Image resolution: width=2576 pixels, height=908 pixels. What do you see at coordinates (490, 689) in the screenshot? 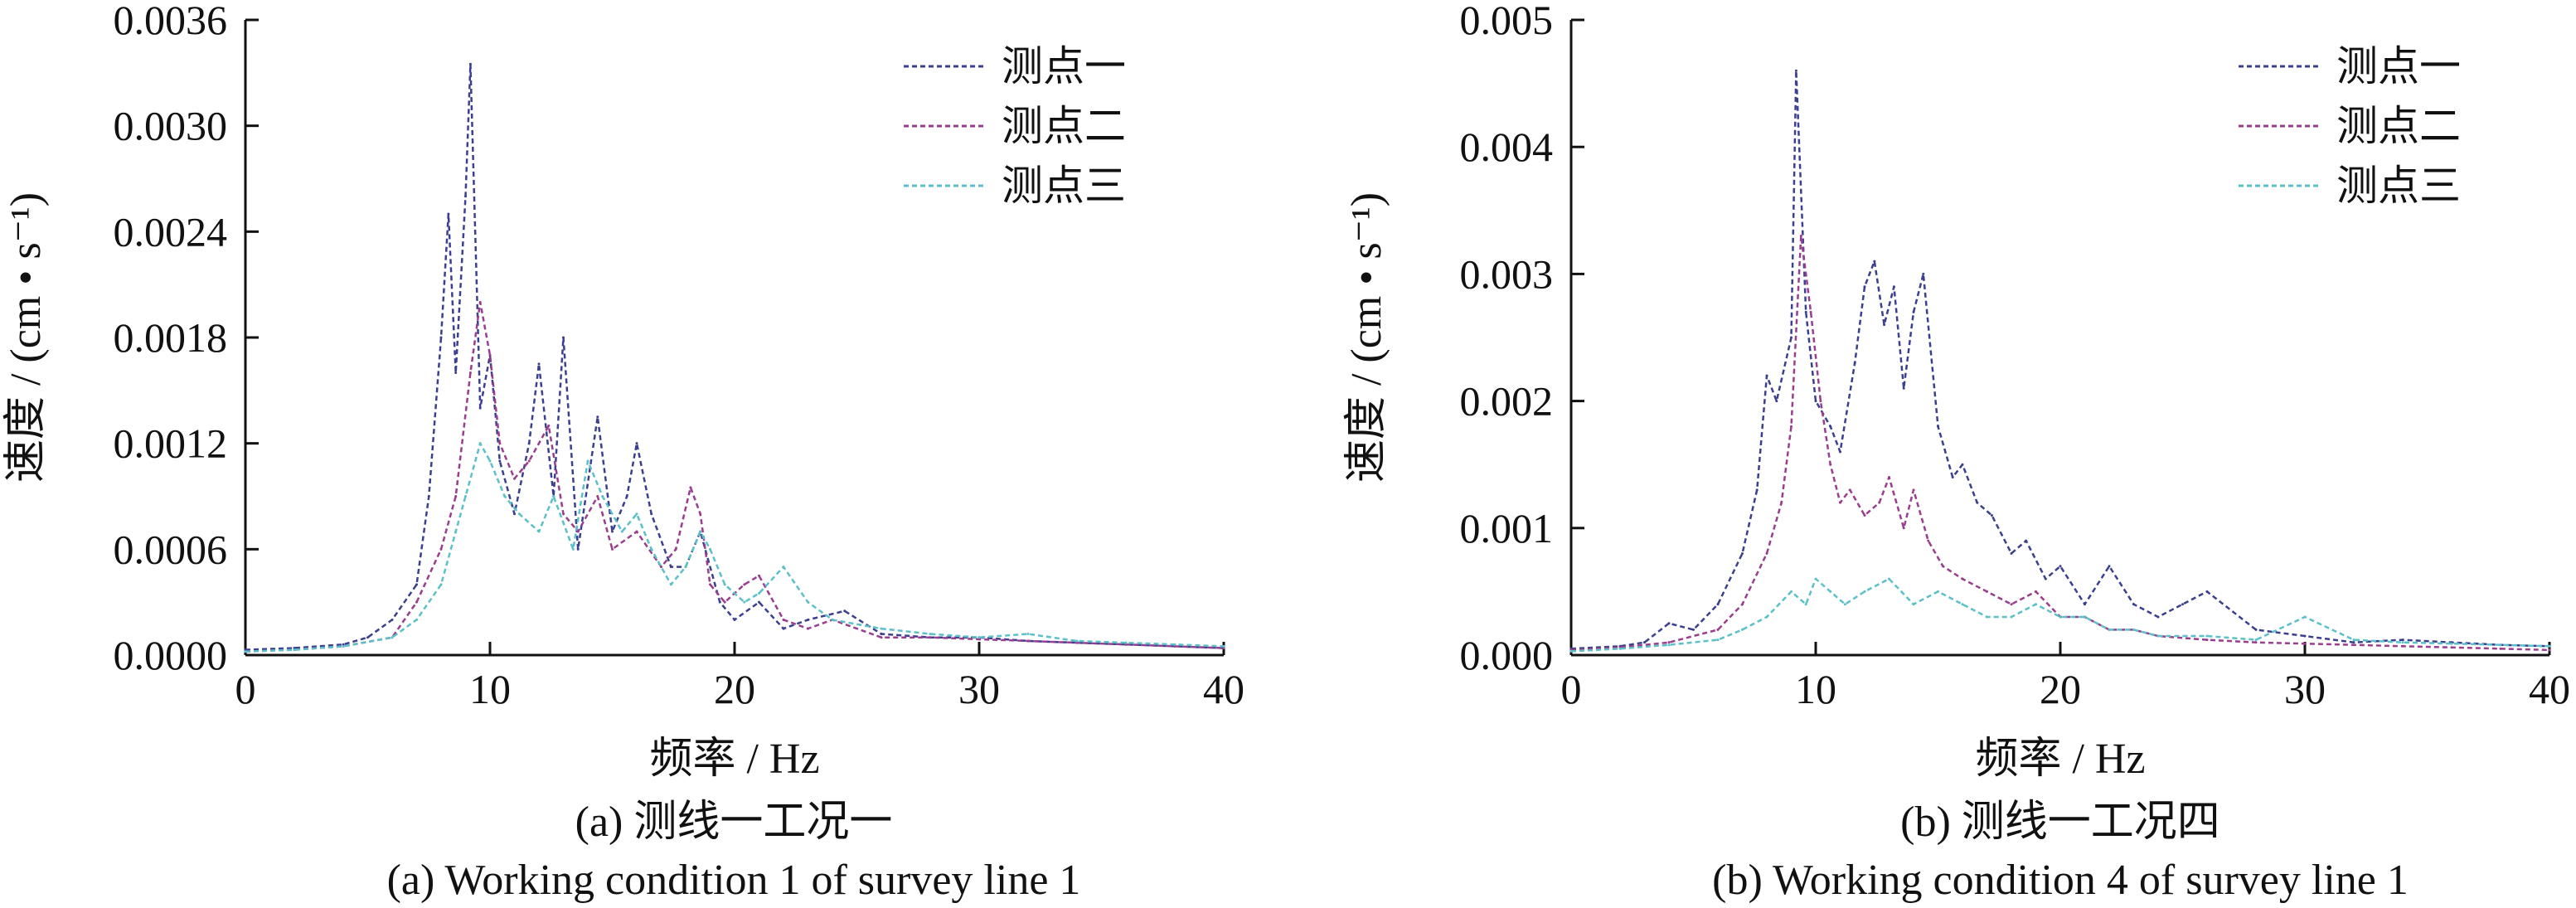
I see `x-tick-label: 10` at bounding box center [490, 689].